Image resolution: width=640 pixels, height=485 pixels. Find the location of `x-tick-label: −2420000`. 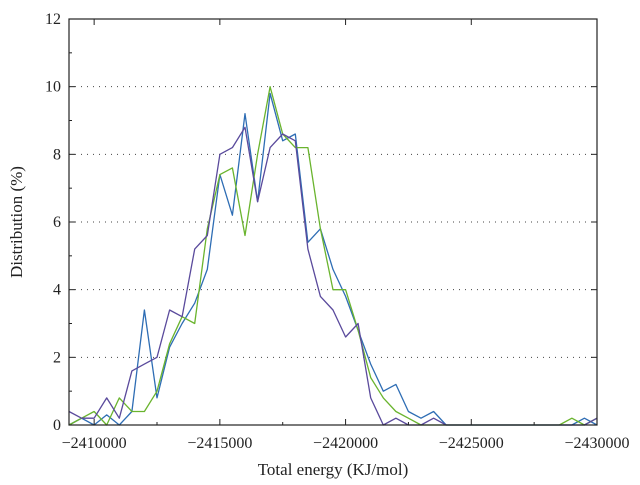

x-tick-label: −2420000 is located at coordinates (345, 443).